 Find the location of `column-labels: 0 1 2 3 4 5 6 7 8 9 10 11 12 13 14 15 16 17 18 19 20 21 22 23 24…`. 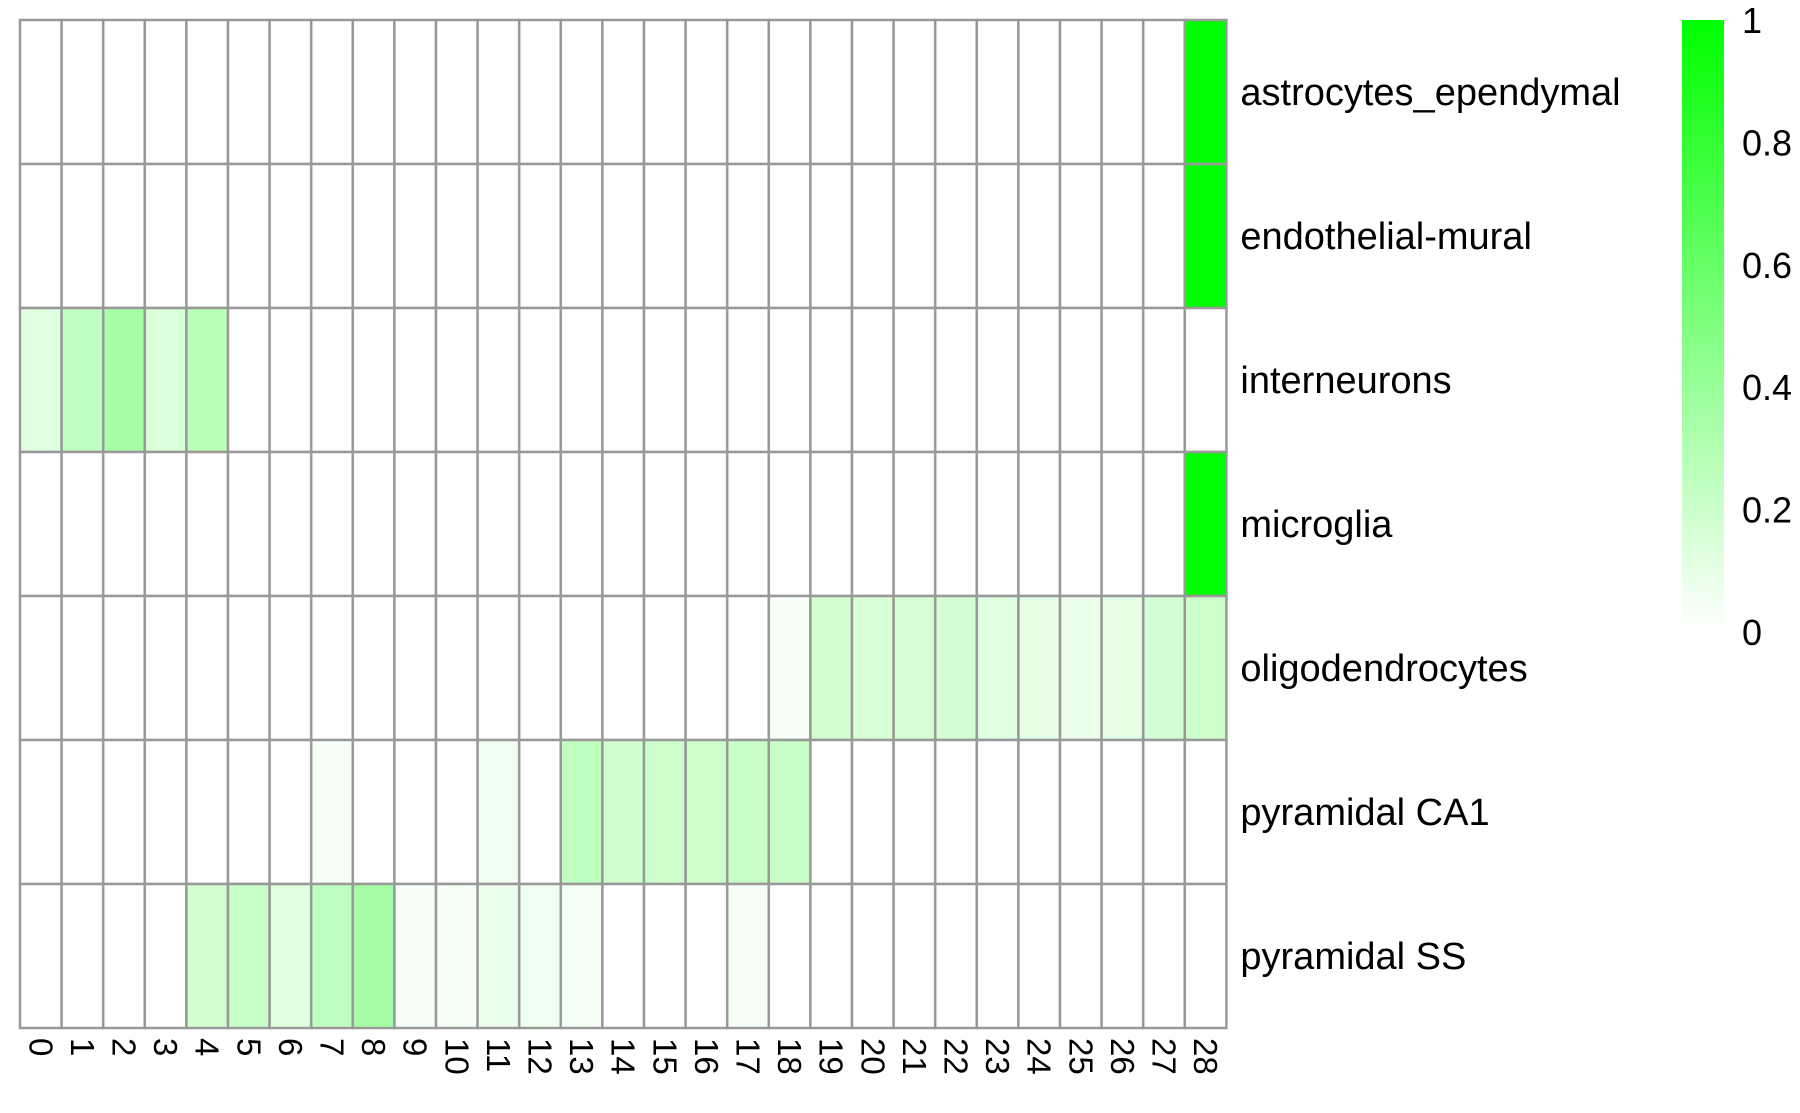

column-labels: 0 1 2 3 4 5 6 7 8 9 10 11 12 13 14 15 16 17 18 19 20 21 22 23 24… is located at coordinates (623, 1056).